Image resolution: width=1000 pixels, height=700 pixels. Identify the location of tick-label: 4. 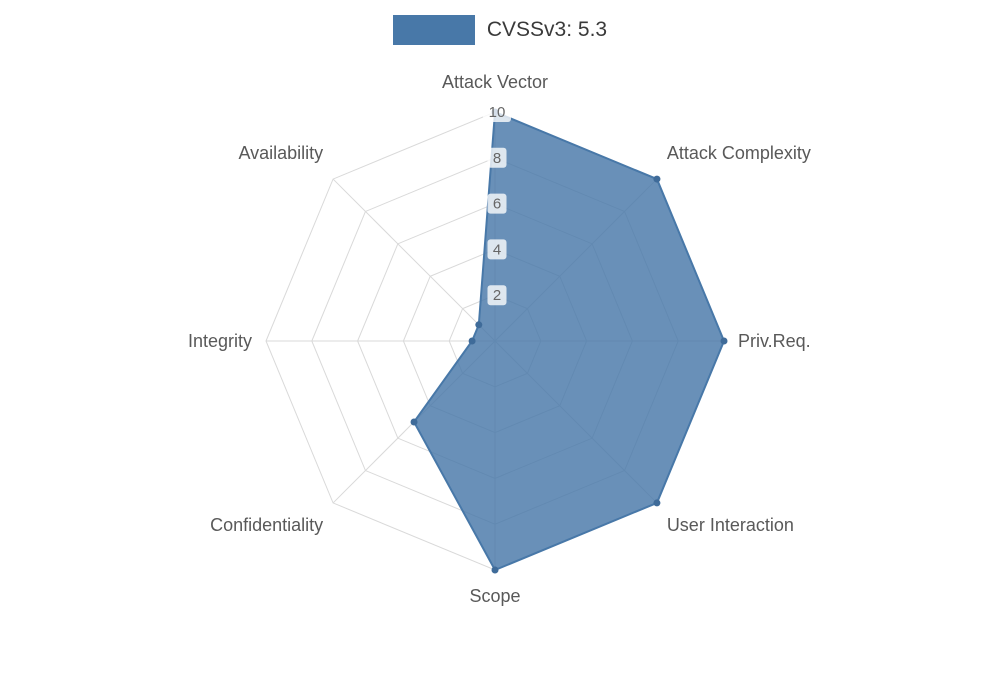
(497, 249).